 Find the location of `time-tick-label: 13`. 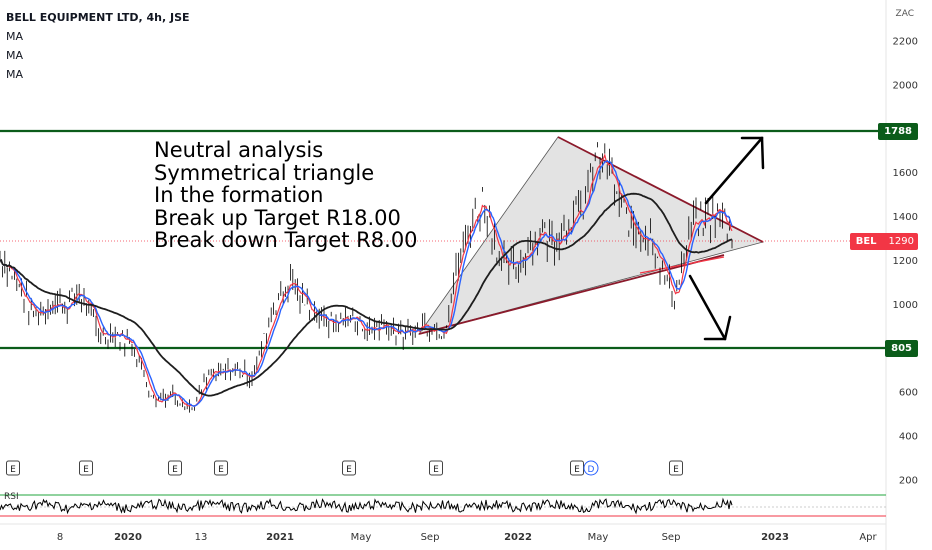

time-tick-label: 13 is located at coordinates (201, 537).